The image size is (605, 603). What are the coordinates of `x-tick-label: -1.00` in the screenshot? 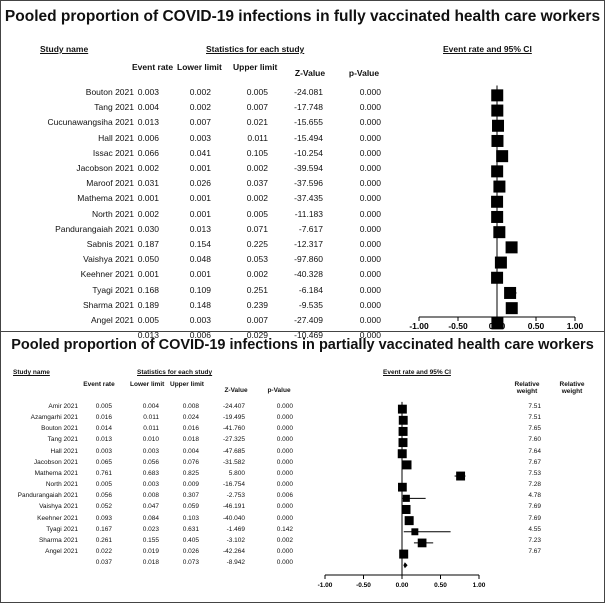 It's located at (325, 585).